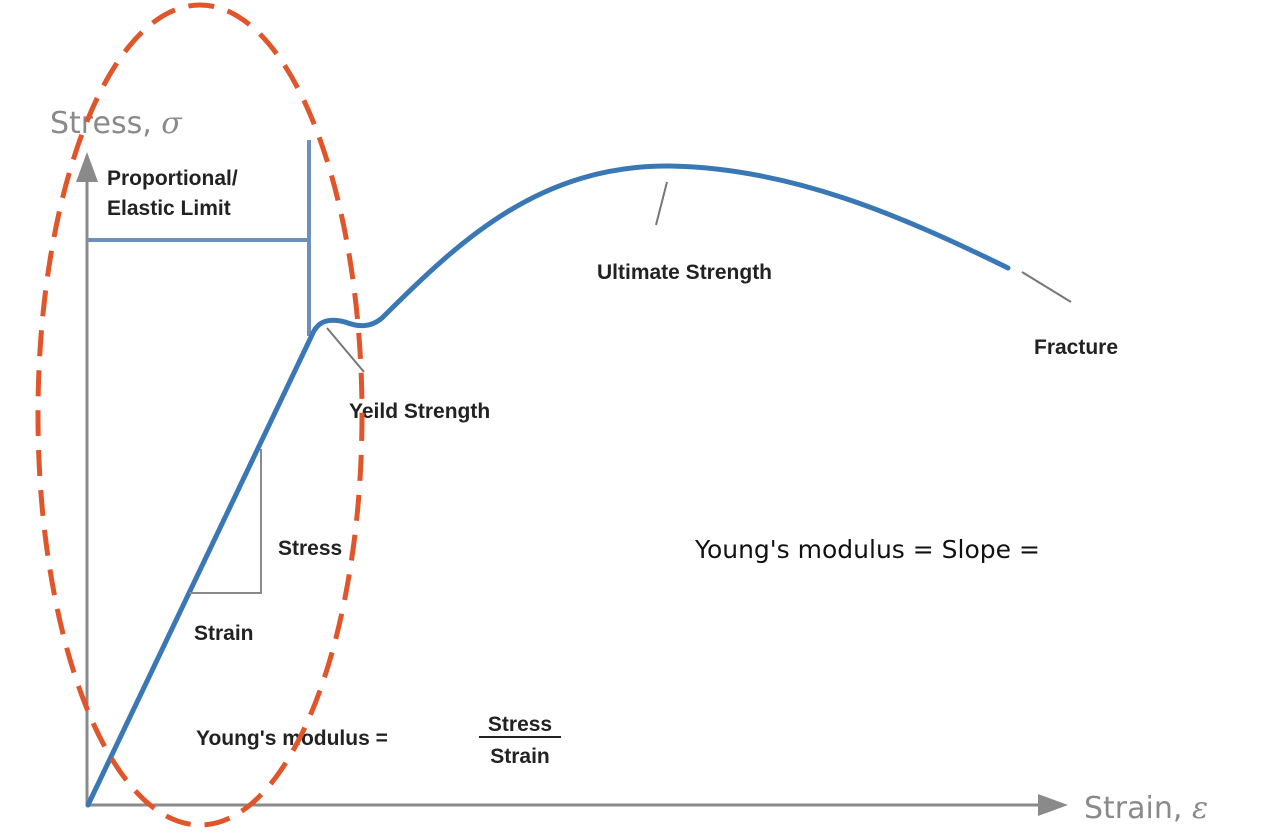 The height and width of the screenshot is (837, 1262). What do you see at coordinates (345, 350) in the screenshot?
I see `yield-strength-pointer` at bounding box center [345, 350].